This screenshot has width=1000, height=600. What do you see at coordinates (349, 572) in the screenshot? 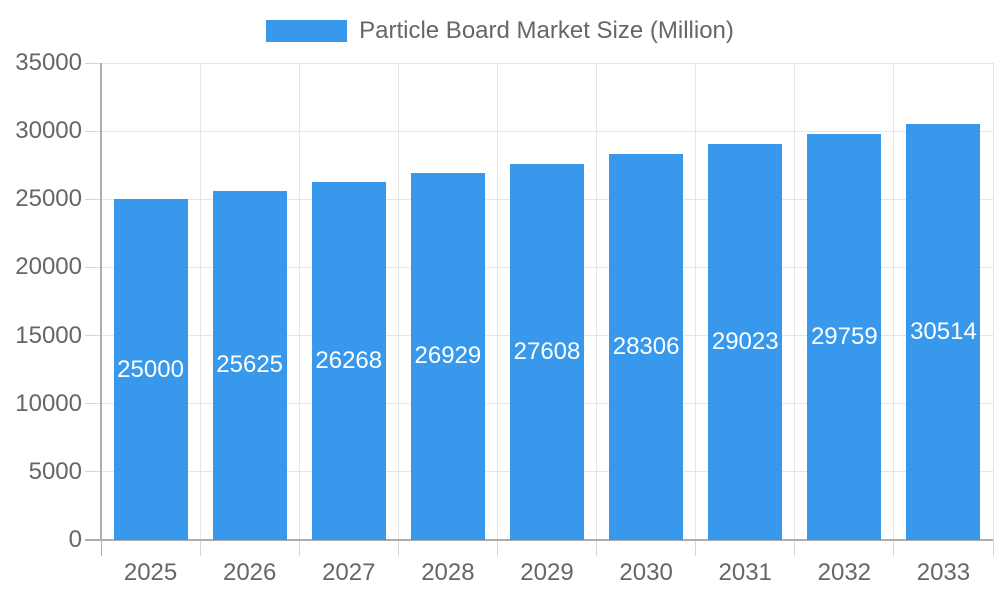
I see `x-axis-tick-label: 2027` at bounding box center [349, 572].